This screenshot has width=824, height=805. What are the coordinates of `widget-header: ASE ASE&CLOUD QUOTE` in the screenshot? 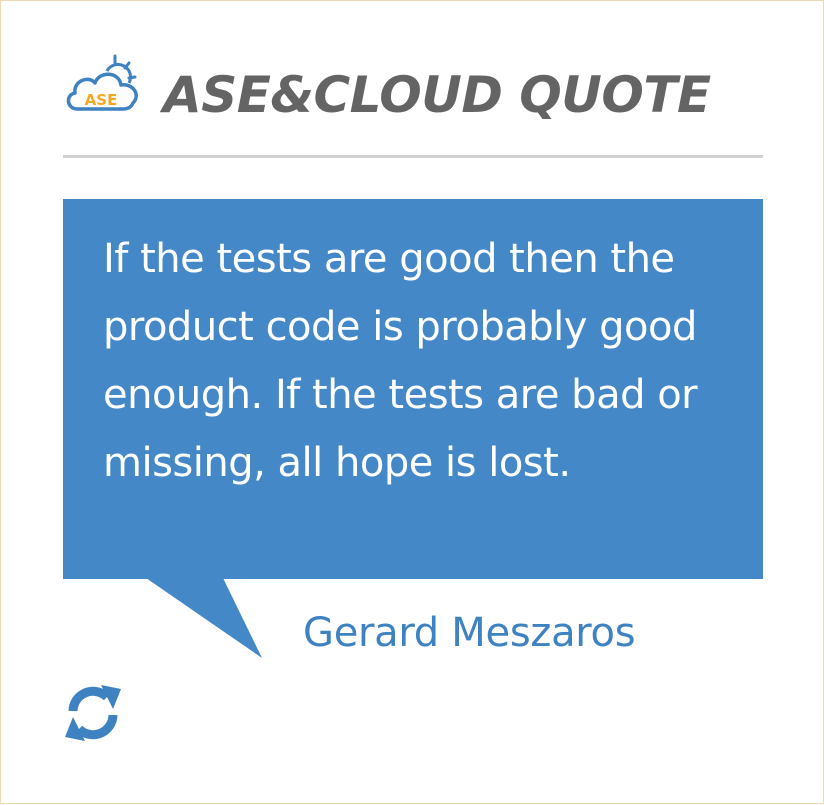 It's located at (413, 93).